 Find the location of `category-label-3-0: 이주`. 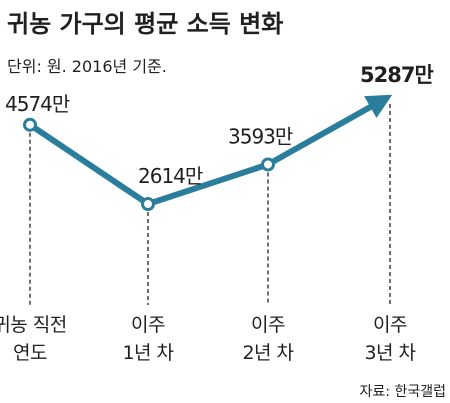

category-label-3-0: 이주 is located at coordinates (390, 325).